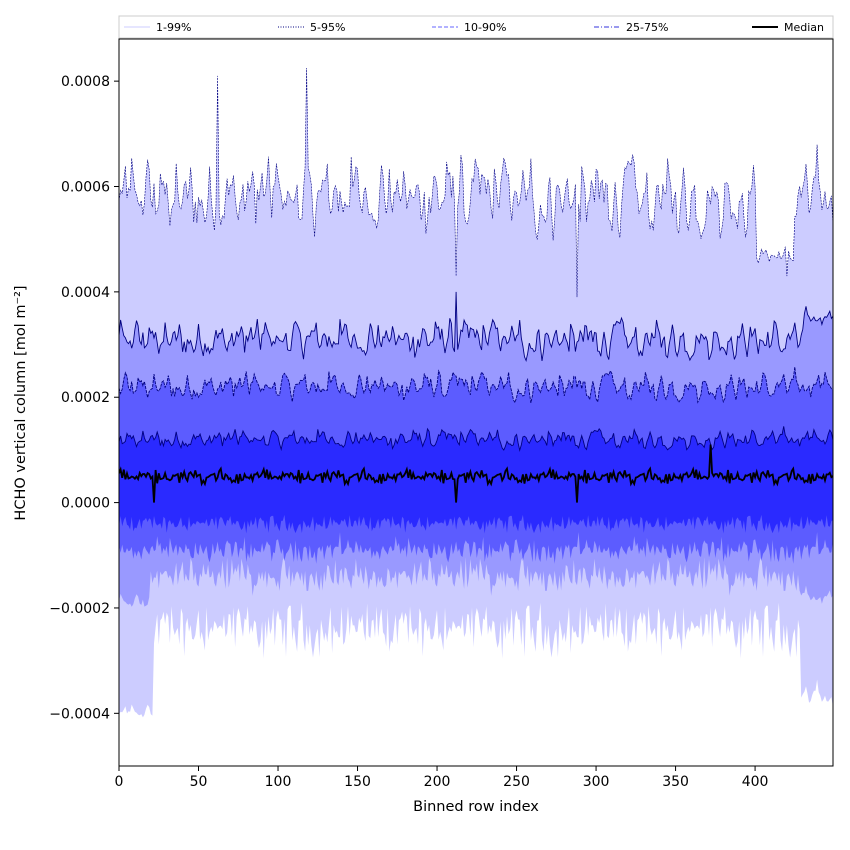 This screenshot has height=850, width=850. Describe the element at coordinates (485, 27) in the screenshot. I see `legend-label: 10-90%` at that location.